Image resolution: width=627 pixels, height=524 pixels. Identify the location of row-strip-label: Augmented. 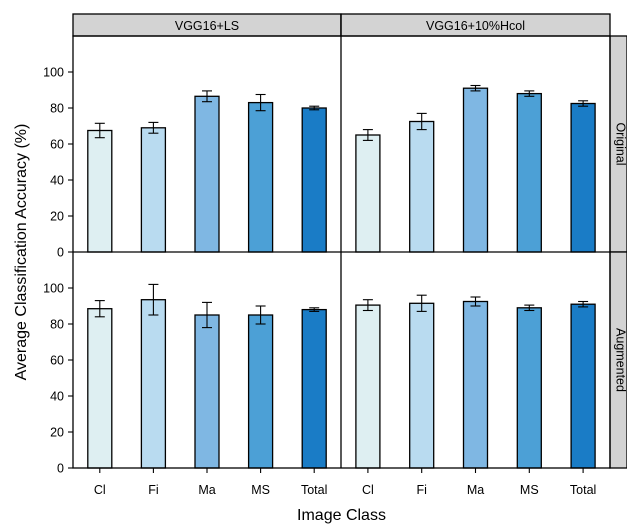
(620, 360).